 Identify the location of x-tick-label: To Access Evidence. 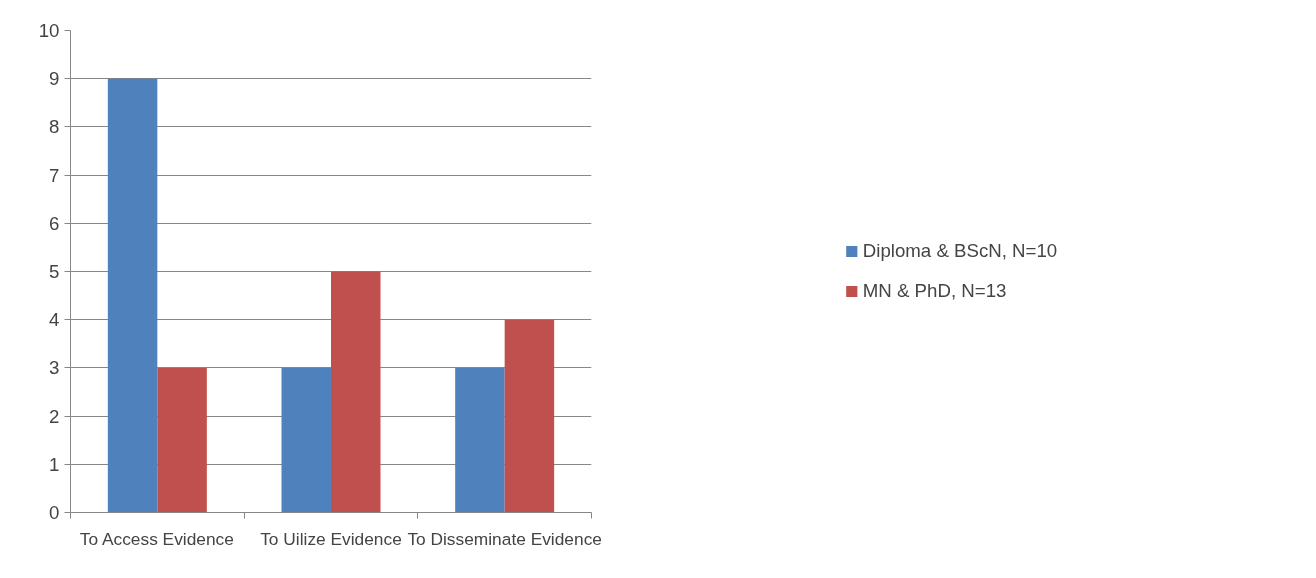
(156, 538).